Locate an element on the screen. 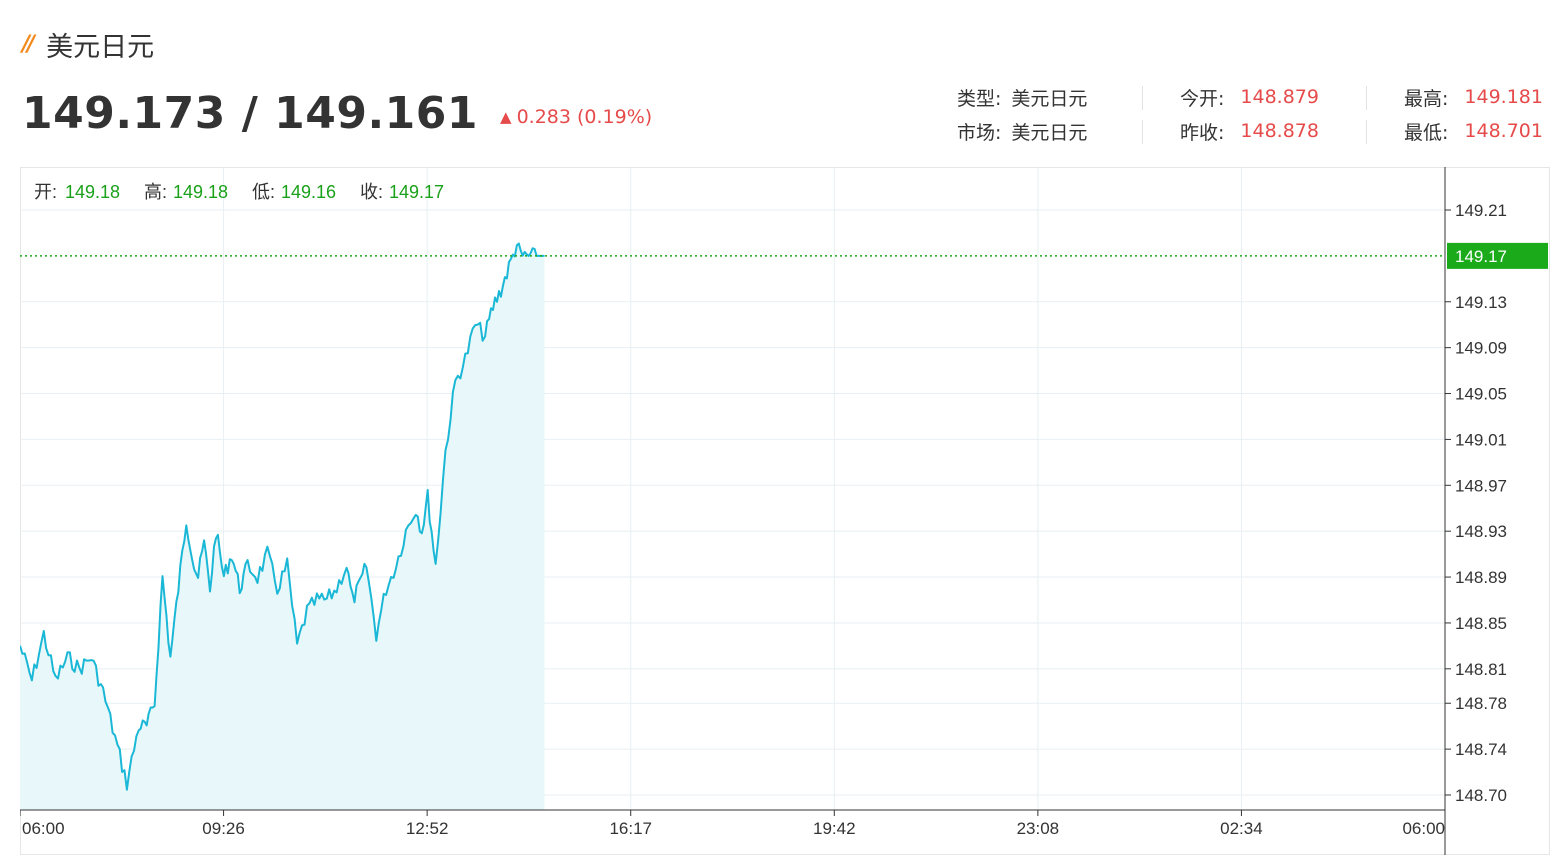  info-high: 最高: 149.181 is located at coordinates (1473, 97).